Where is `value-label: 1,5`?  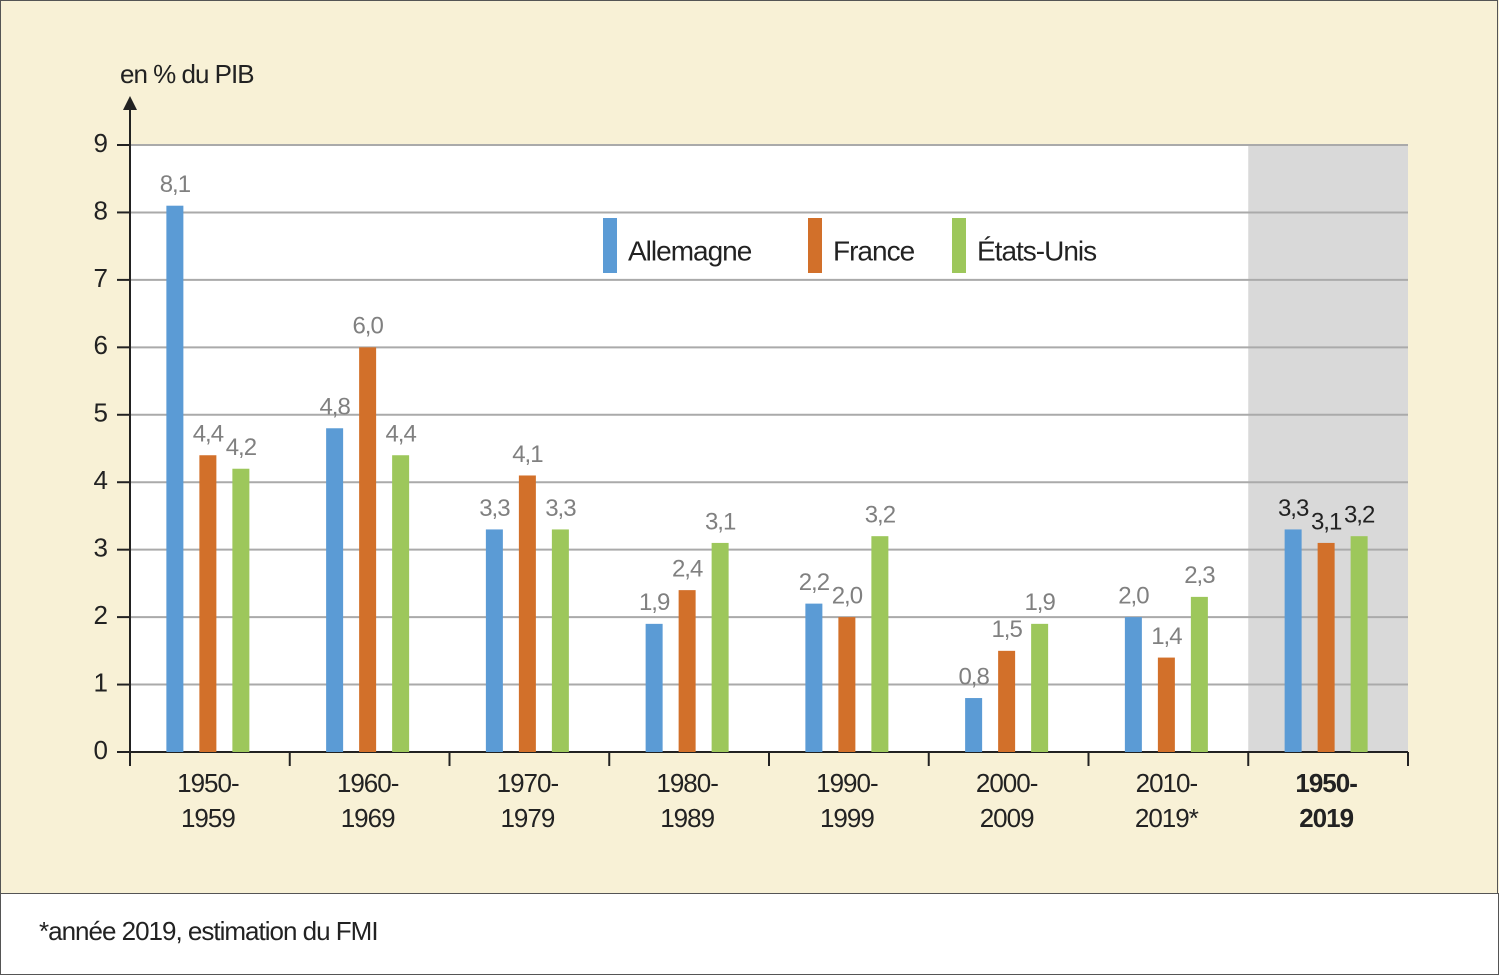
value-label: 1,5 is located at coordinates (1006, 629).